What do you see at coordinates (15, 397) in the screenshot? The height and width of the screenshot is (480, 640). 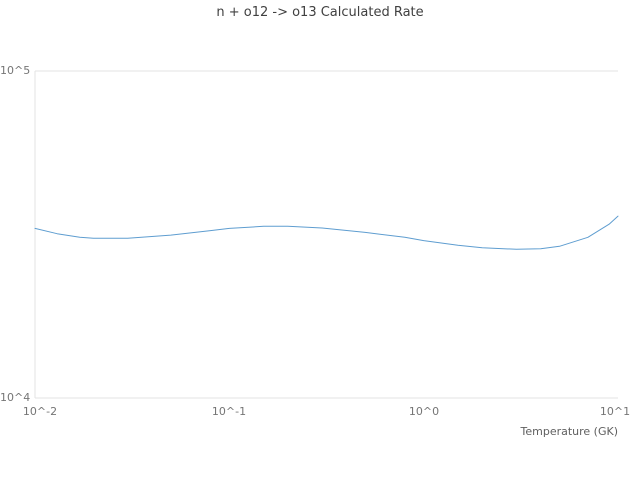 I see `y-tick-label-1e4: 10^4` at bounding box center [15, 397].